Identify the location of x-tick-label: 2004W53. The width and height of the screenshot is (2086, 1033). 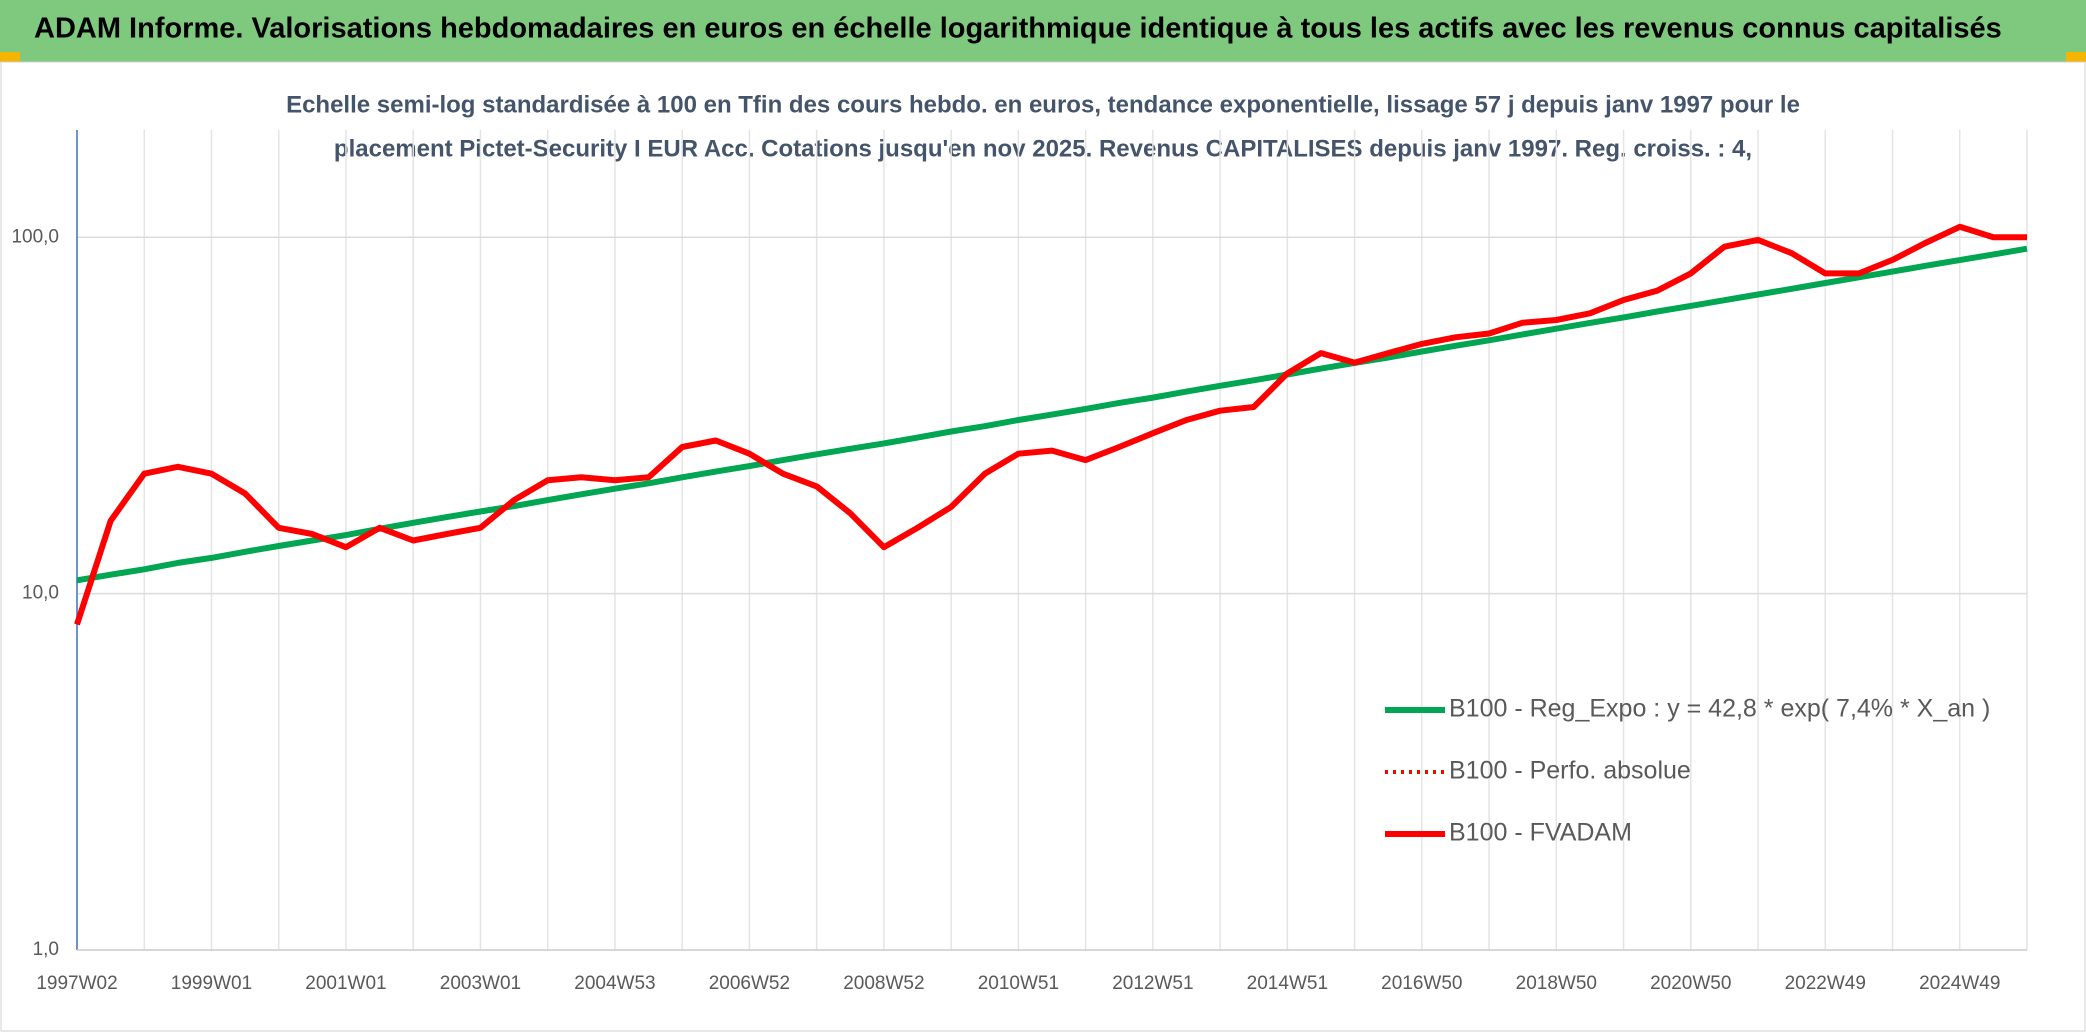
(614, 983).